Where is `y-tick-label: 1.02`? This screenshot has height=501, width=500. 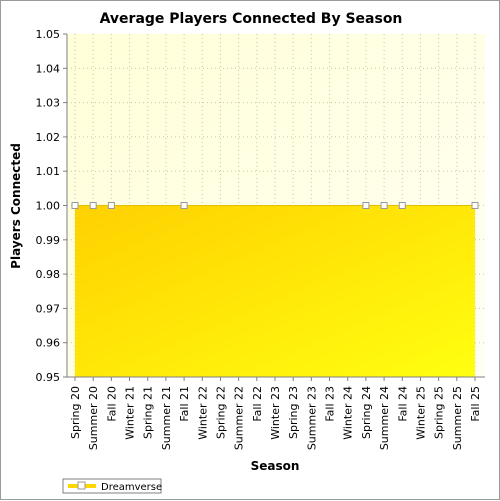 y-tick-label: 1.02 is located at coordinates (48, 137).